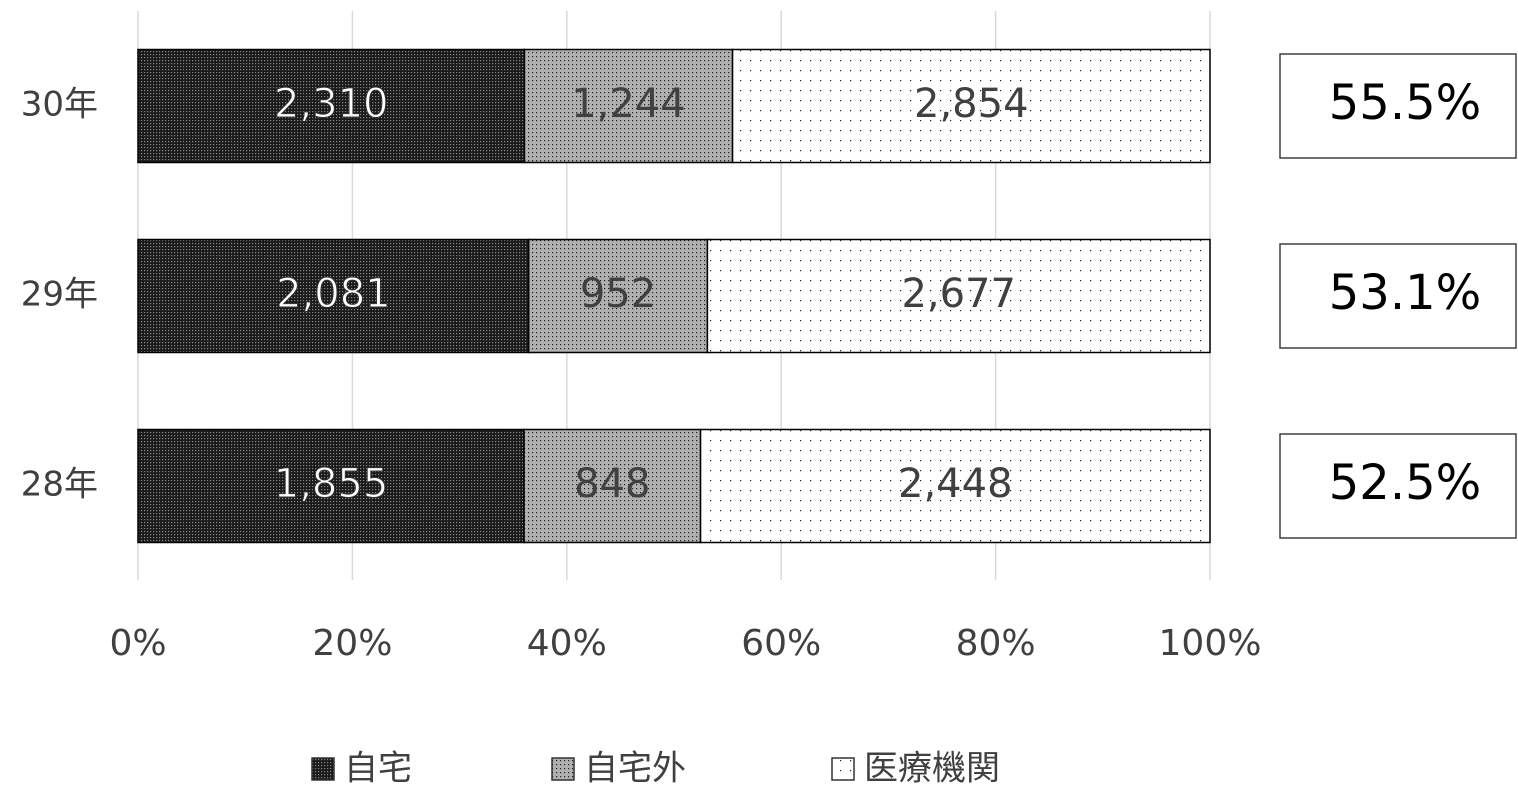  I want to click on x-tick-label: 40%, so click(567, 643).